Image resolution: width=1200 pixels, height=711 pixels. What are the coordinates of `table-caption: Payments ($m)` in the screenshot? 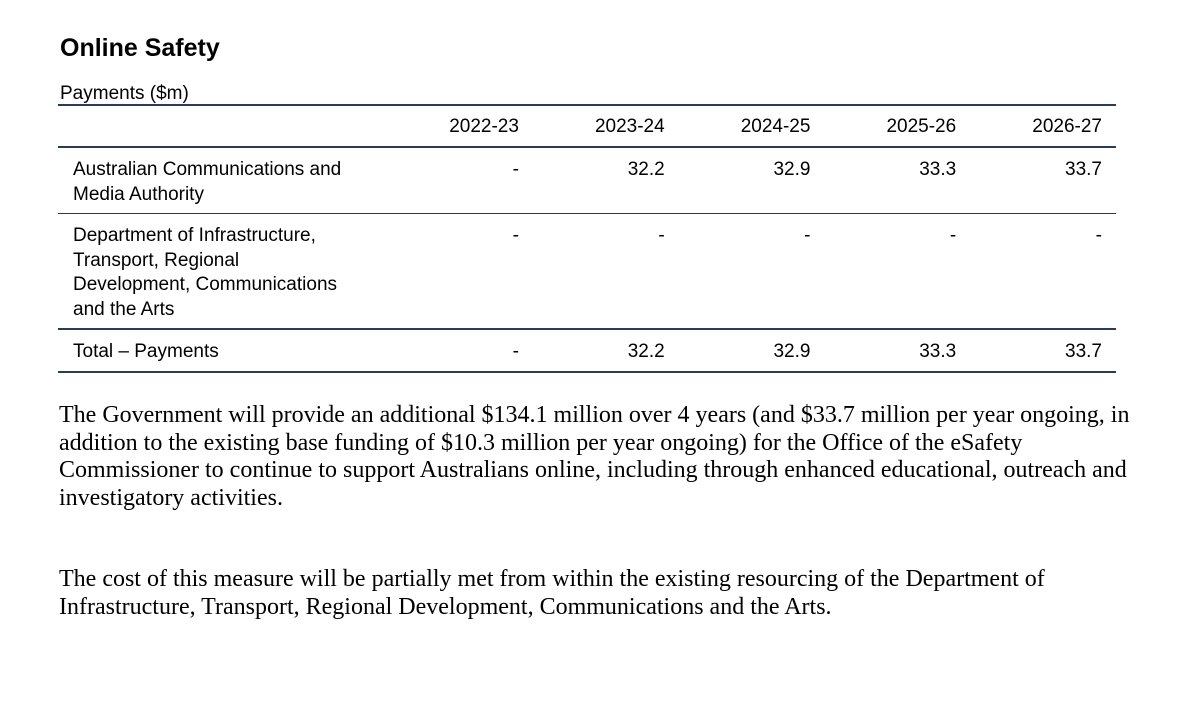 It's located at (124, 93).